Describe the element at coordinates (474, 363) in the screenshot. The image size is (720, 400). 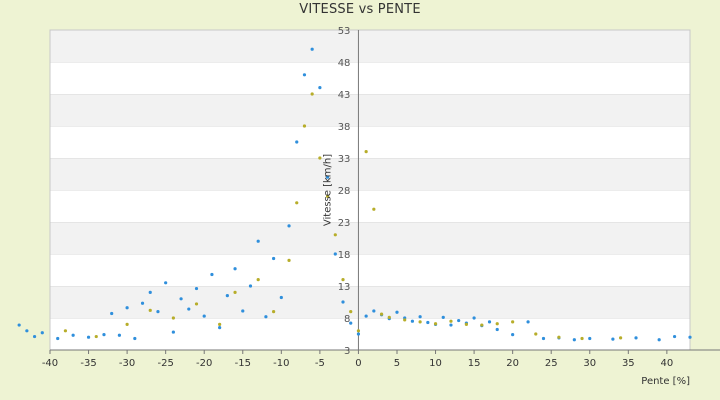
I see `x-tick-label: 15` at that location.